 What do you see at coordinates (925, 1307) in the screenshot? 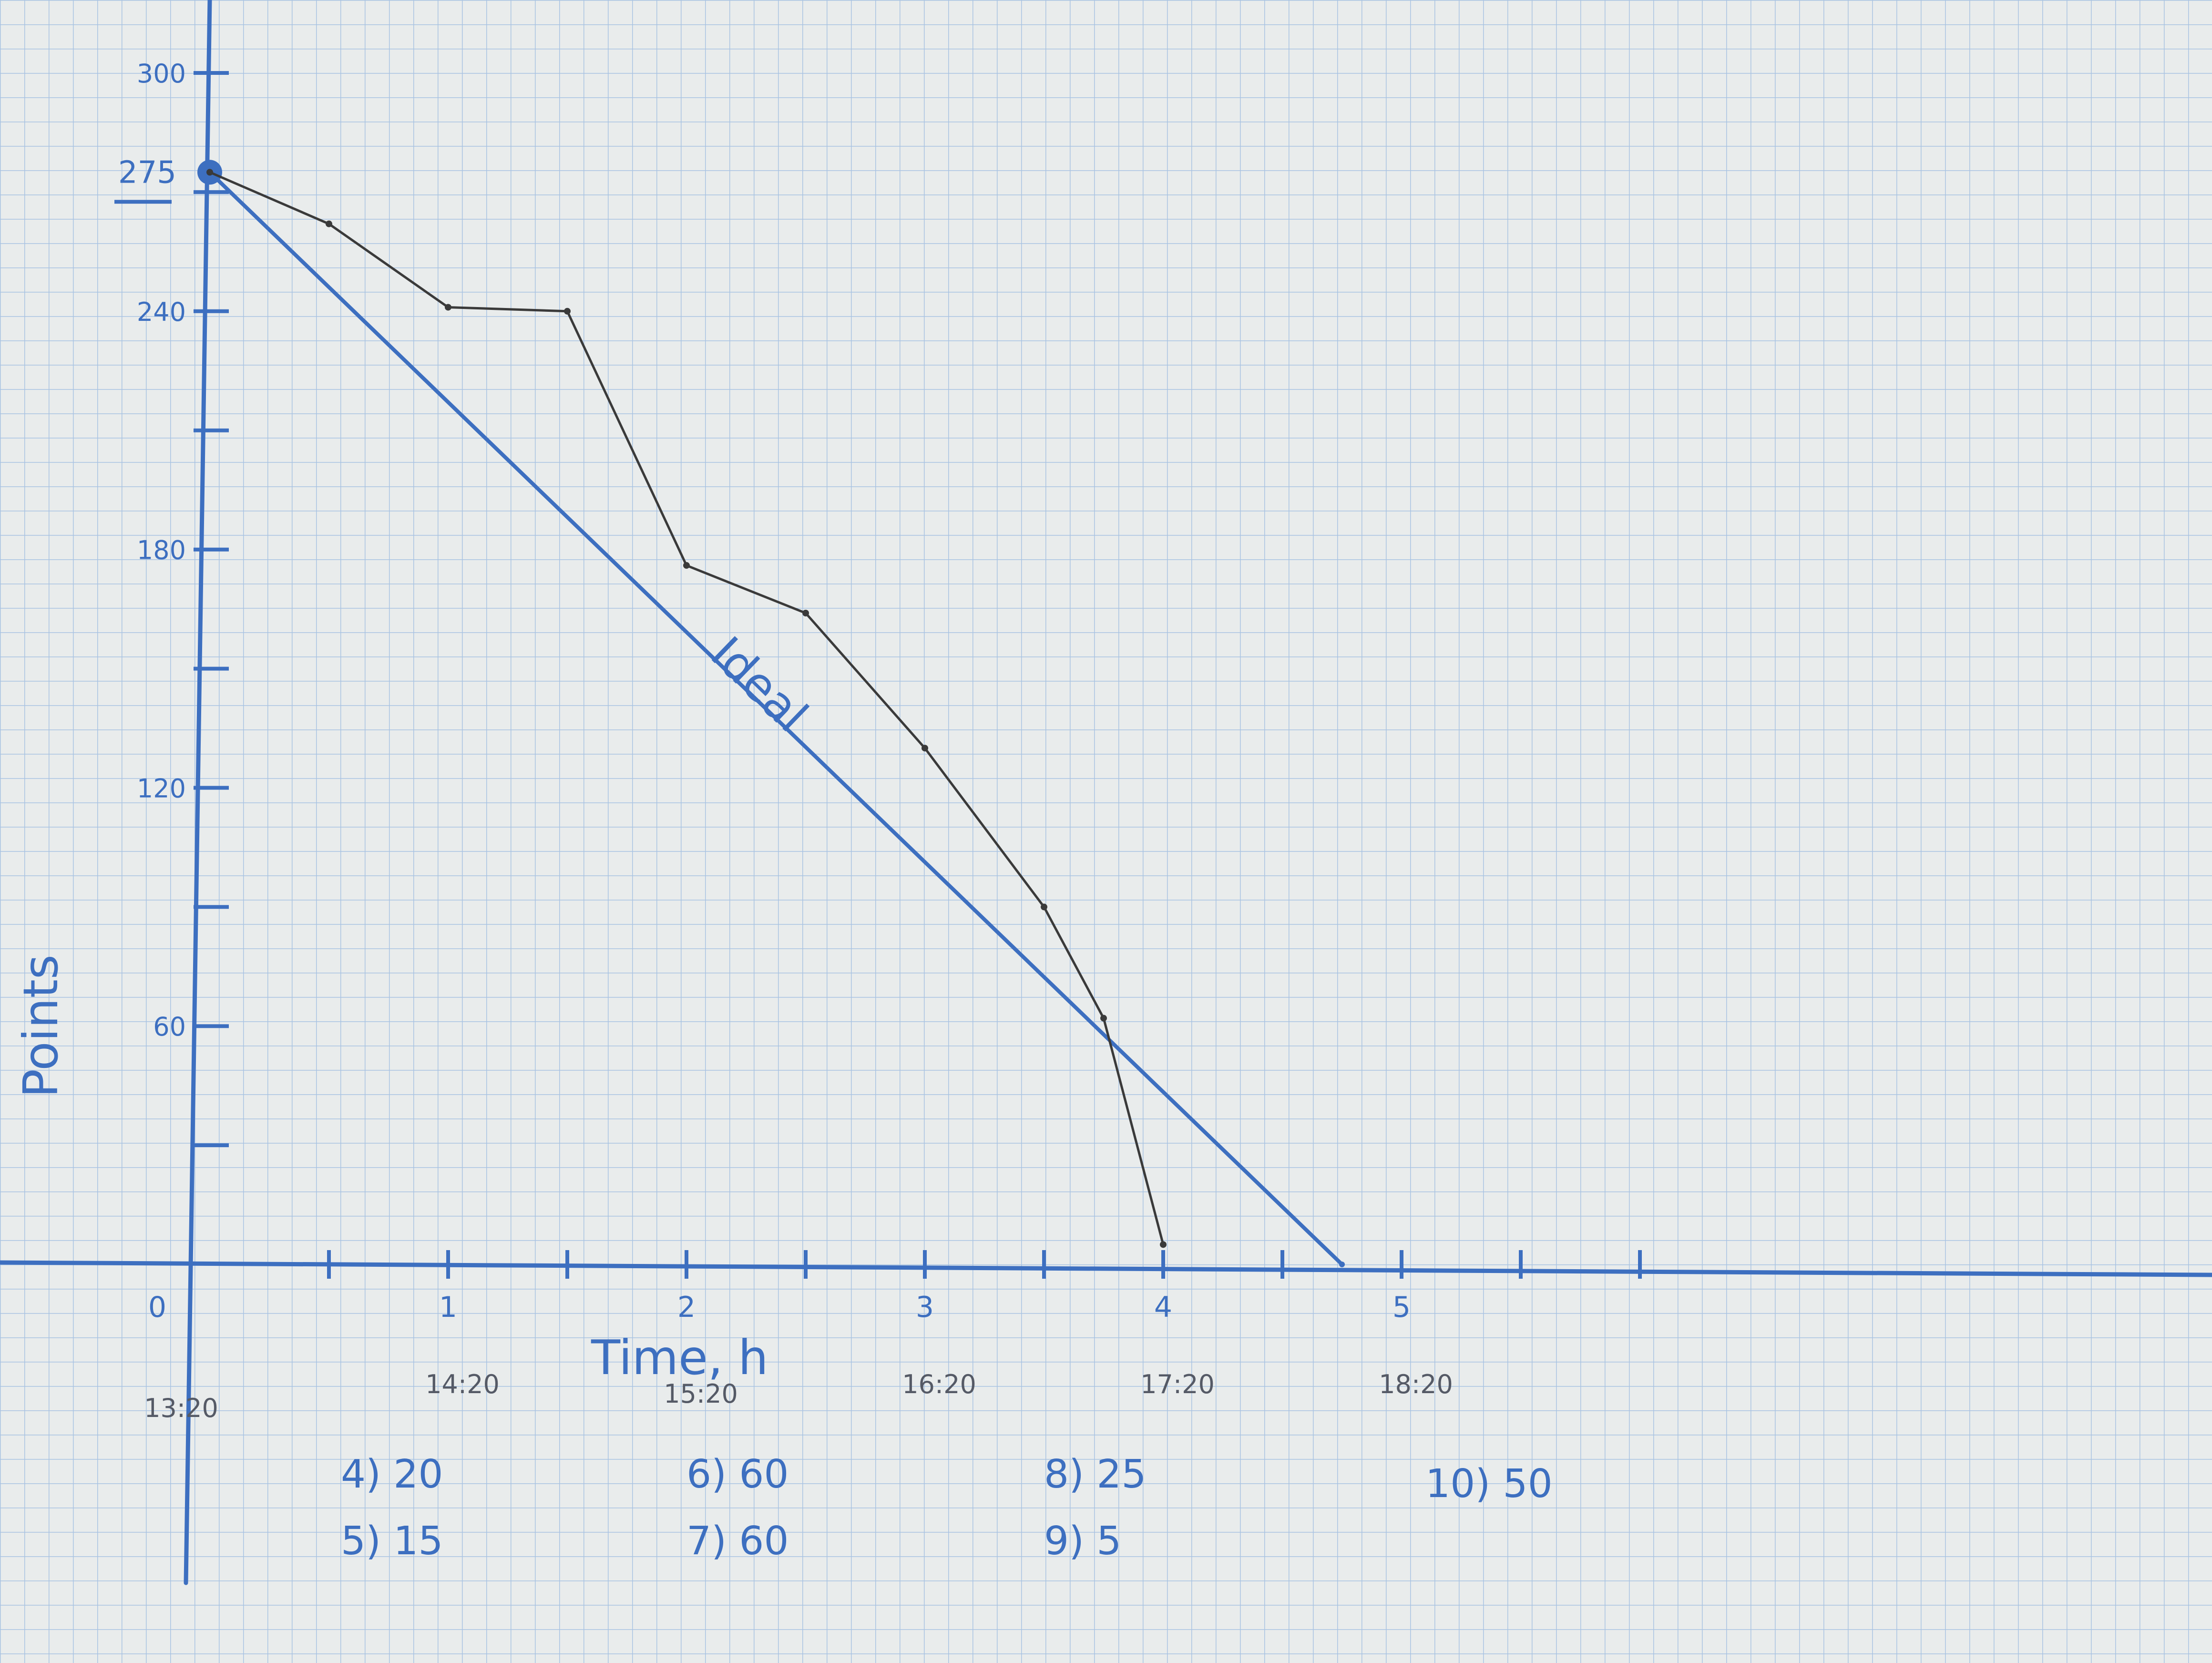
I see `x-tick-label: 3` at bounding box center [925, 1307].